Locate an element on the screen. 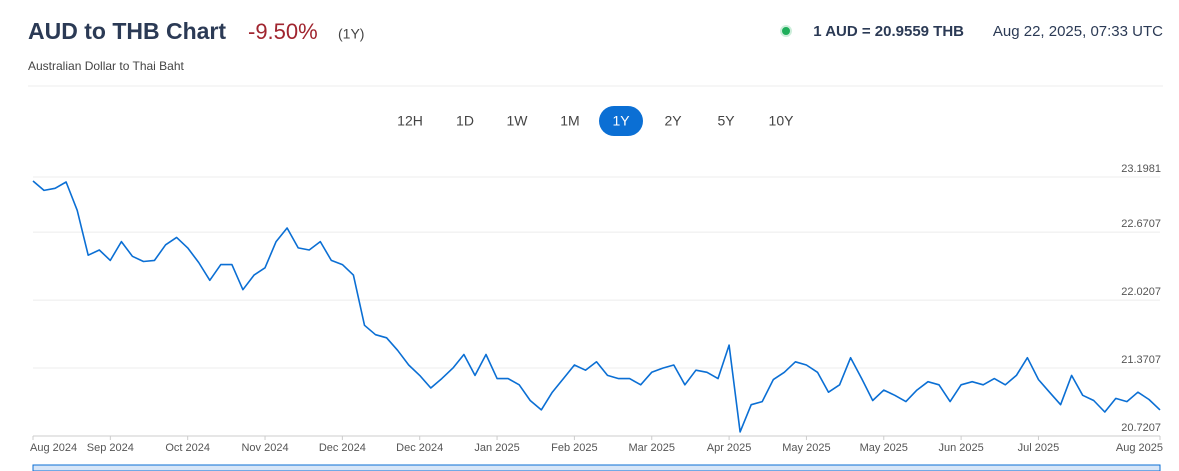 This screenshot has width=1179, height=471. range-button: 1Y is located at coordinates (621, 121).